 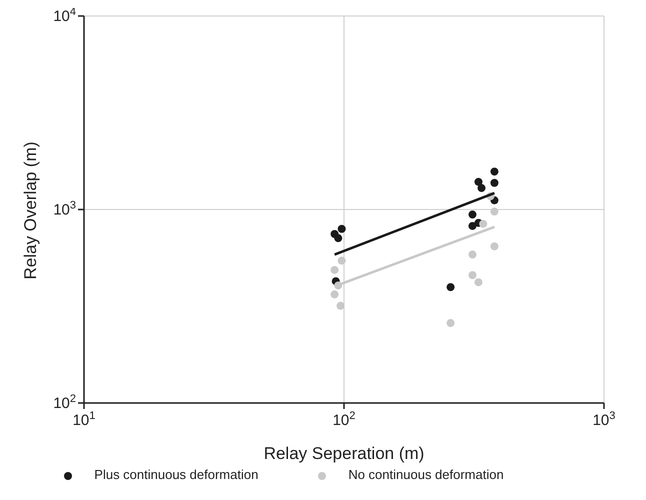 What do you see at coordinates (344, 453) in the screenshot?
I see `x-axis-title: Relay Seperation (m)` at bounding box center [344, 453].